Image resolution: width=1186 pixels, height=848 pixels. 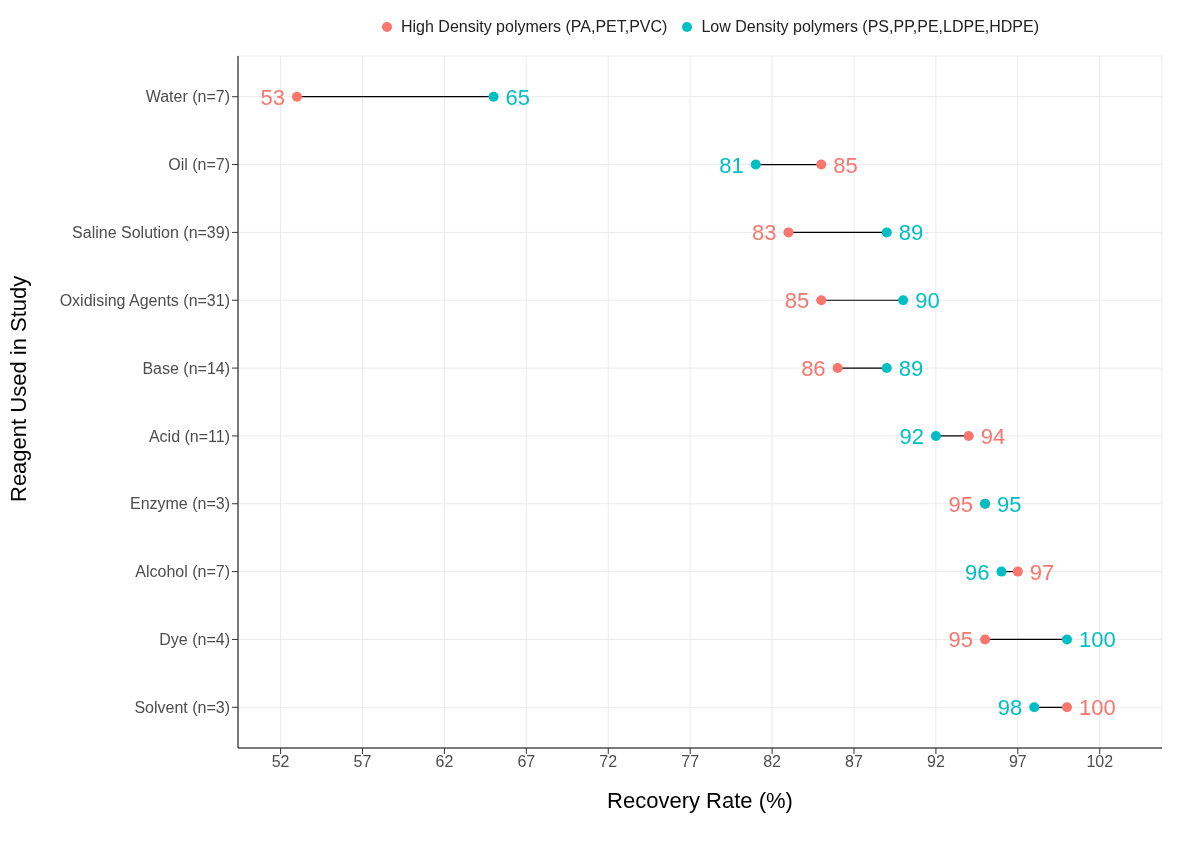 I want to click on data-label: 90, so click(x=927, y=301).